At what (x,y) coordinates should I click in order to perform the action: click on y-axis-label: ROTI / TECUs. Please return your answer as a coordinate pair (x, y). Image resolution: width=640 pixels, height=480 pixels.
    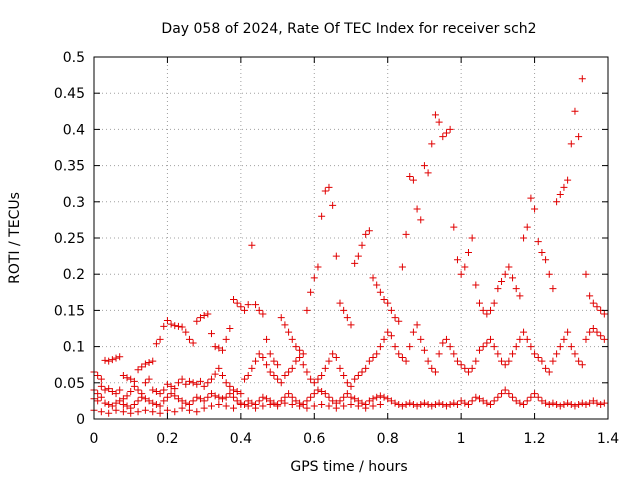
    Looking at the image, I should click on (15, 238).